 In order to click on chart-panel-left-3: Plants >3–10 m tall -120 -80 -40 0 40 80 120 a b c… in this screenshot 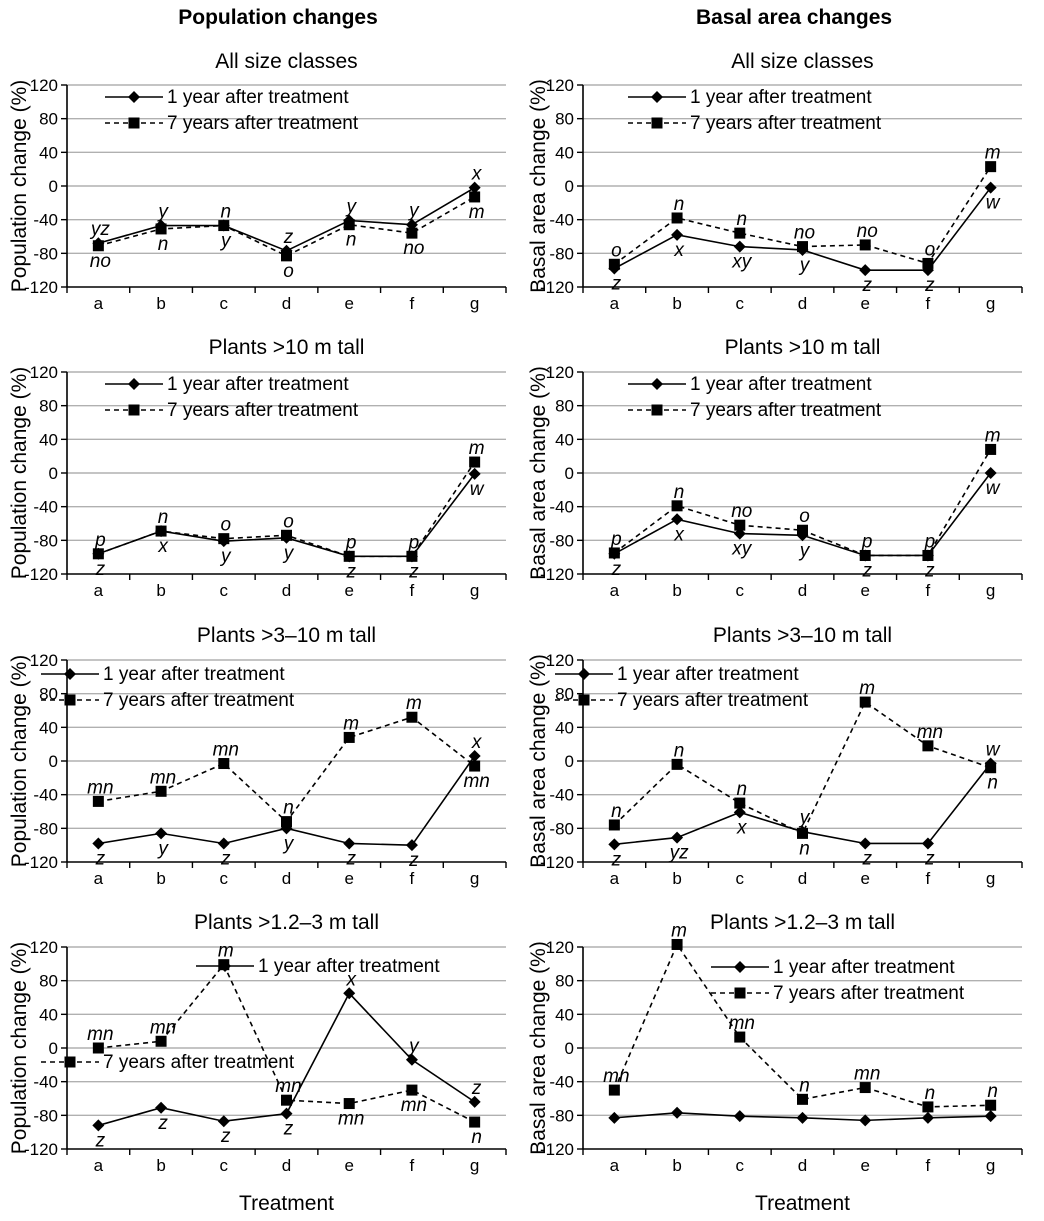, I will do `click(257, 756)`.